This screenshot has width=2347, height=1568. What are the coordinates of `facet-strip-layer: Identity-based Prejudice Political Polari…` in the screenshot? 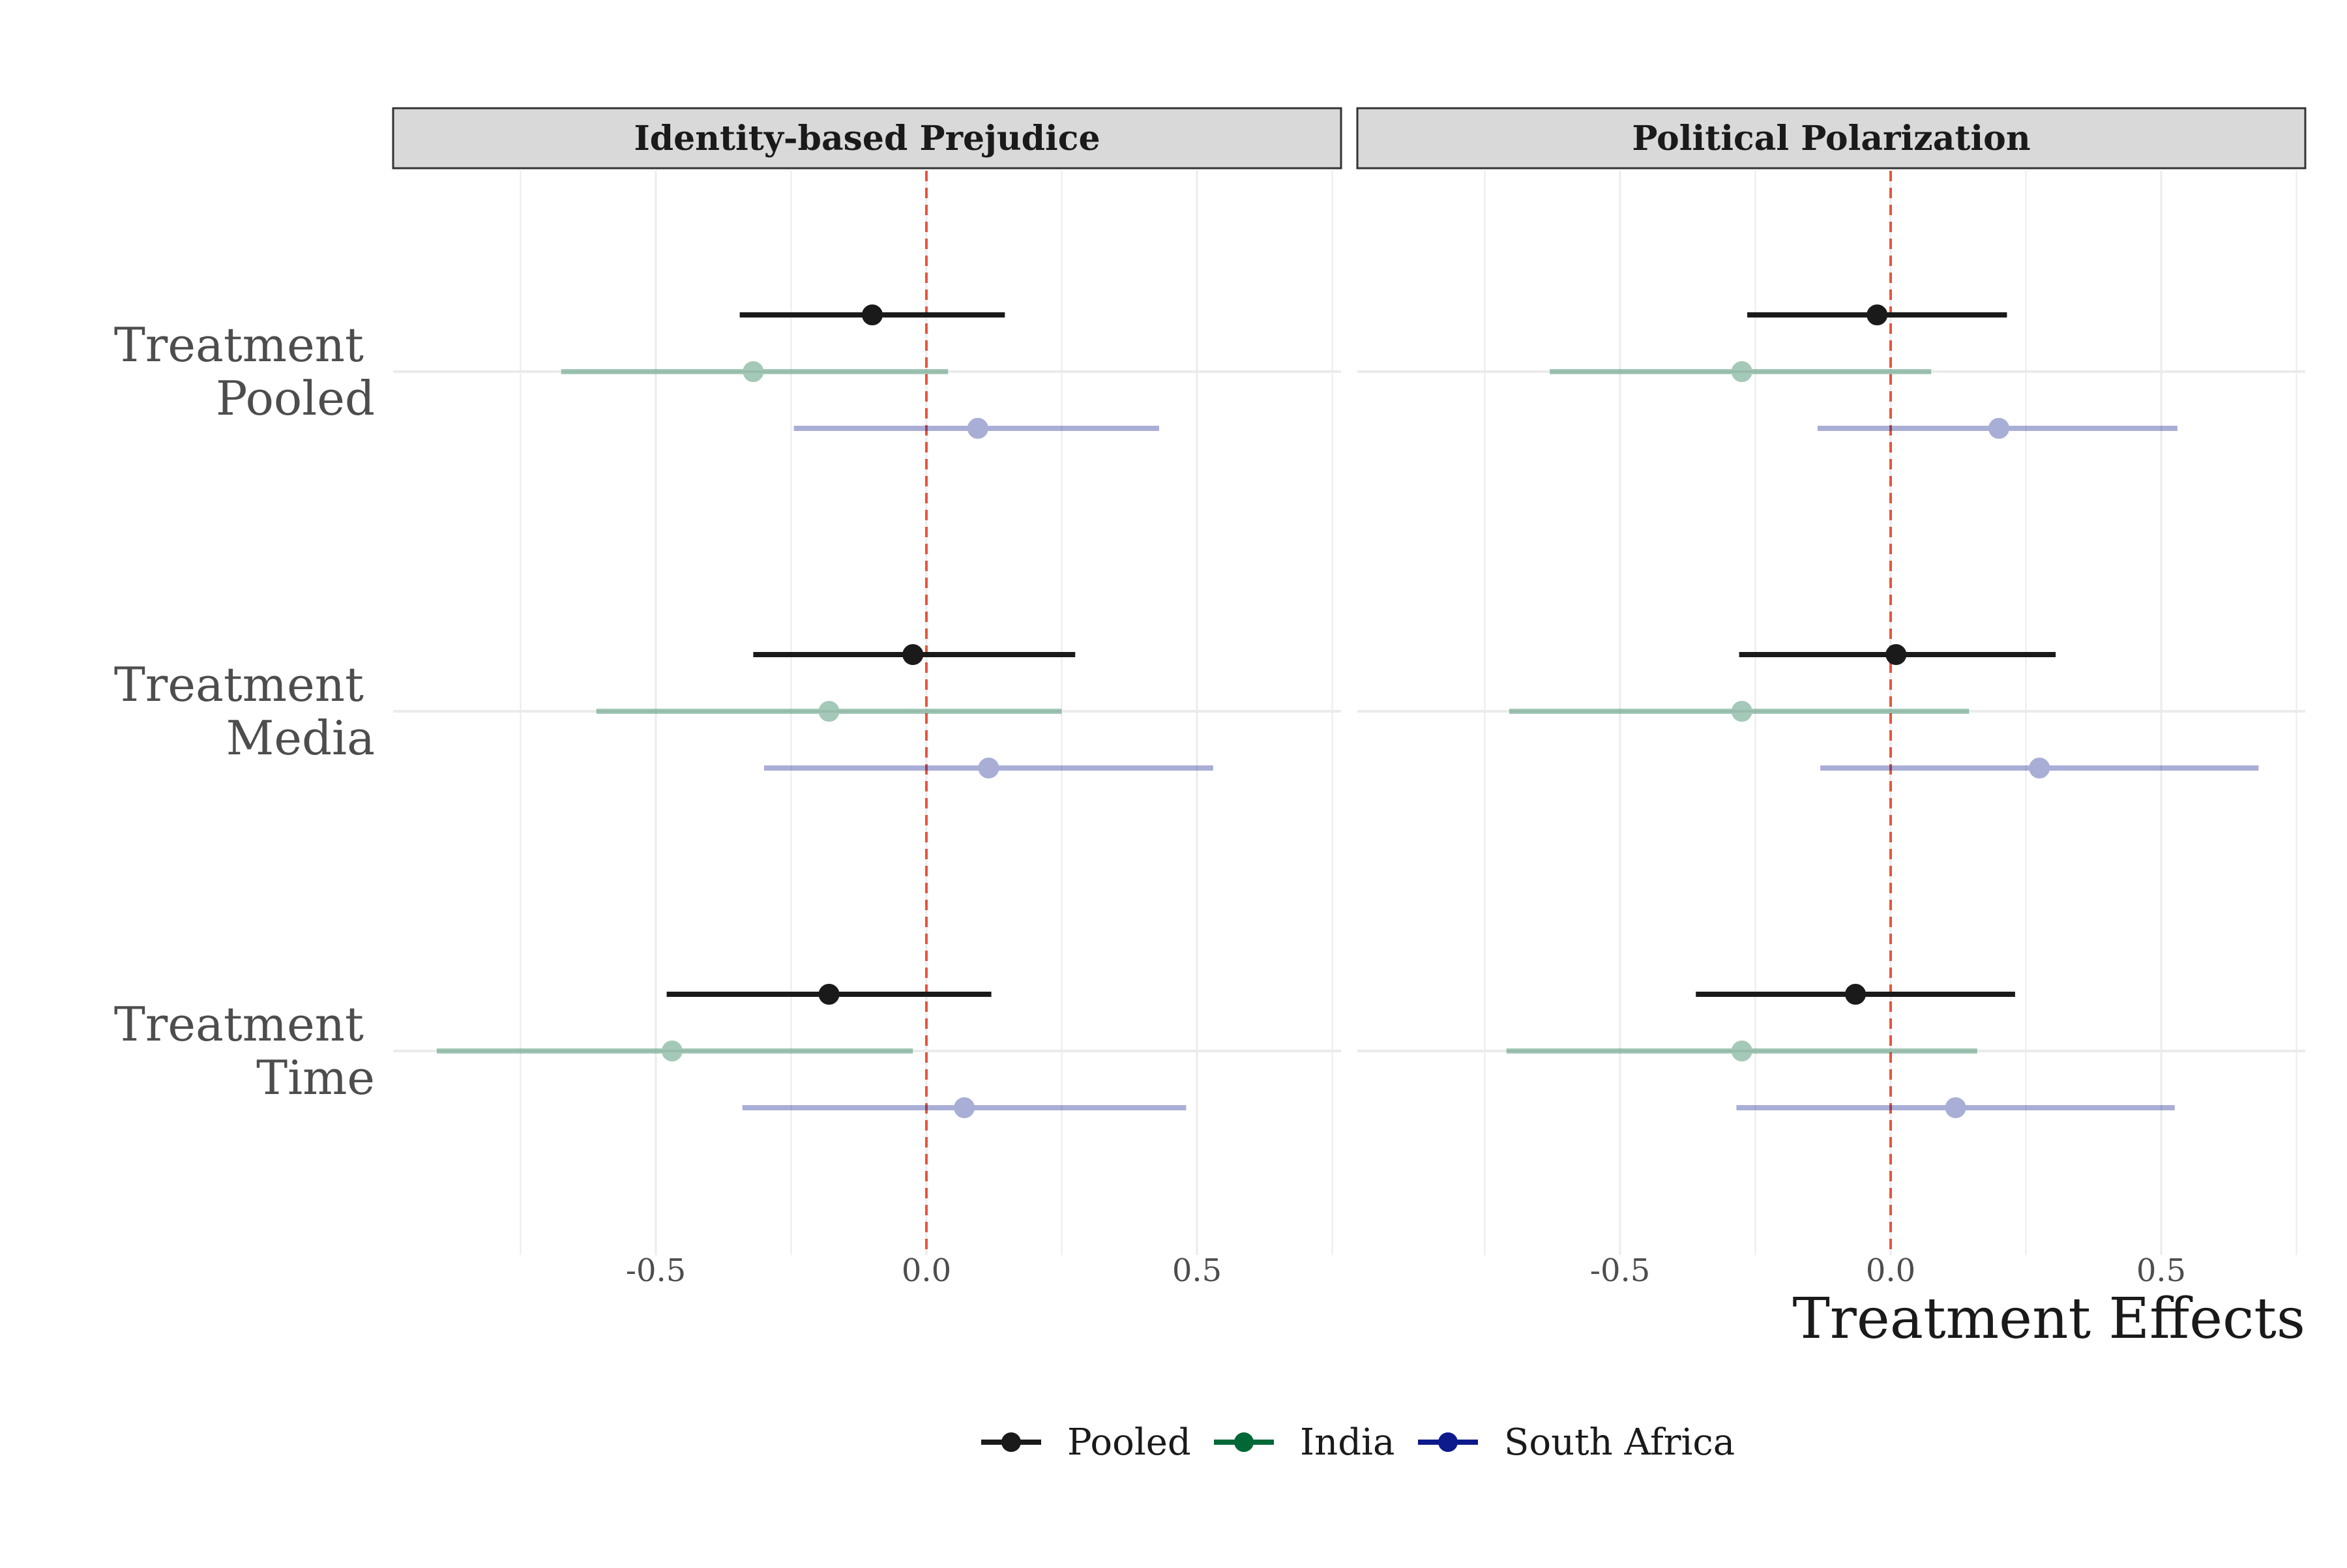 It's located at (1349, 139).